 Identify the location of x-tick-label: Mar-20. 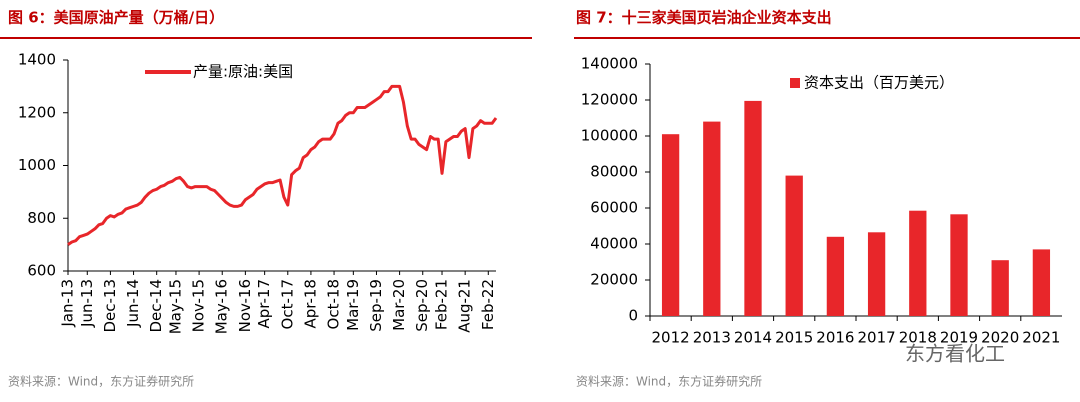
(399, 305).